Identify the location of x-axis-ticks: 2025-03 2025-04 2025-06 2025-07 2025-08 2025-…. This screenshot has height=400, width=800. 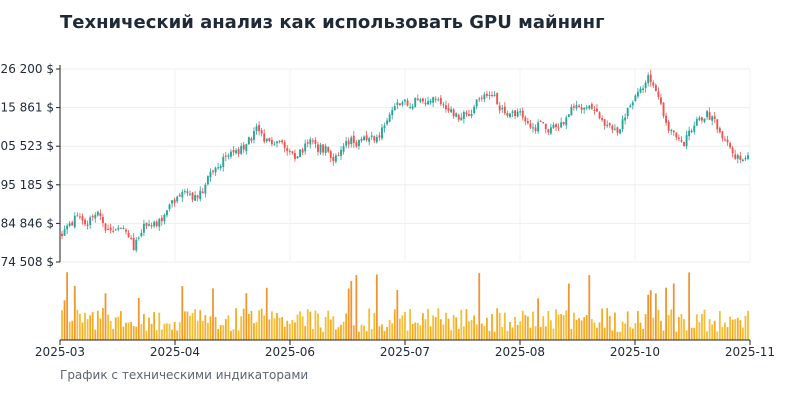
(405, 349).